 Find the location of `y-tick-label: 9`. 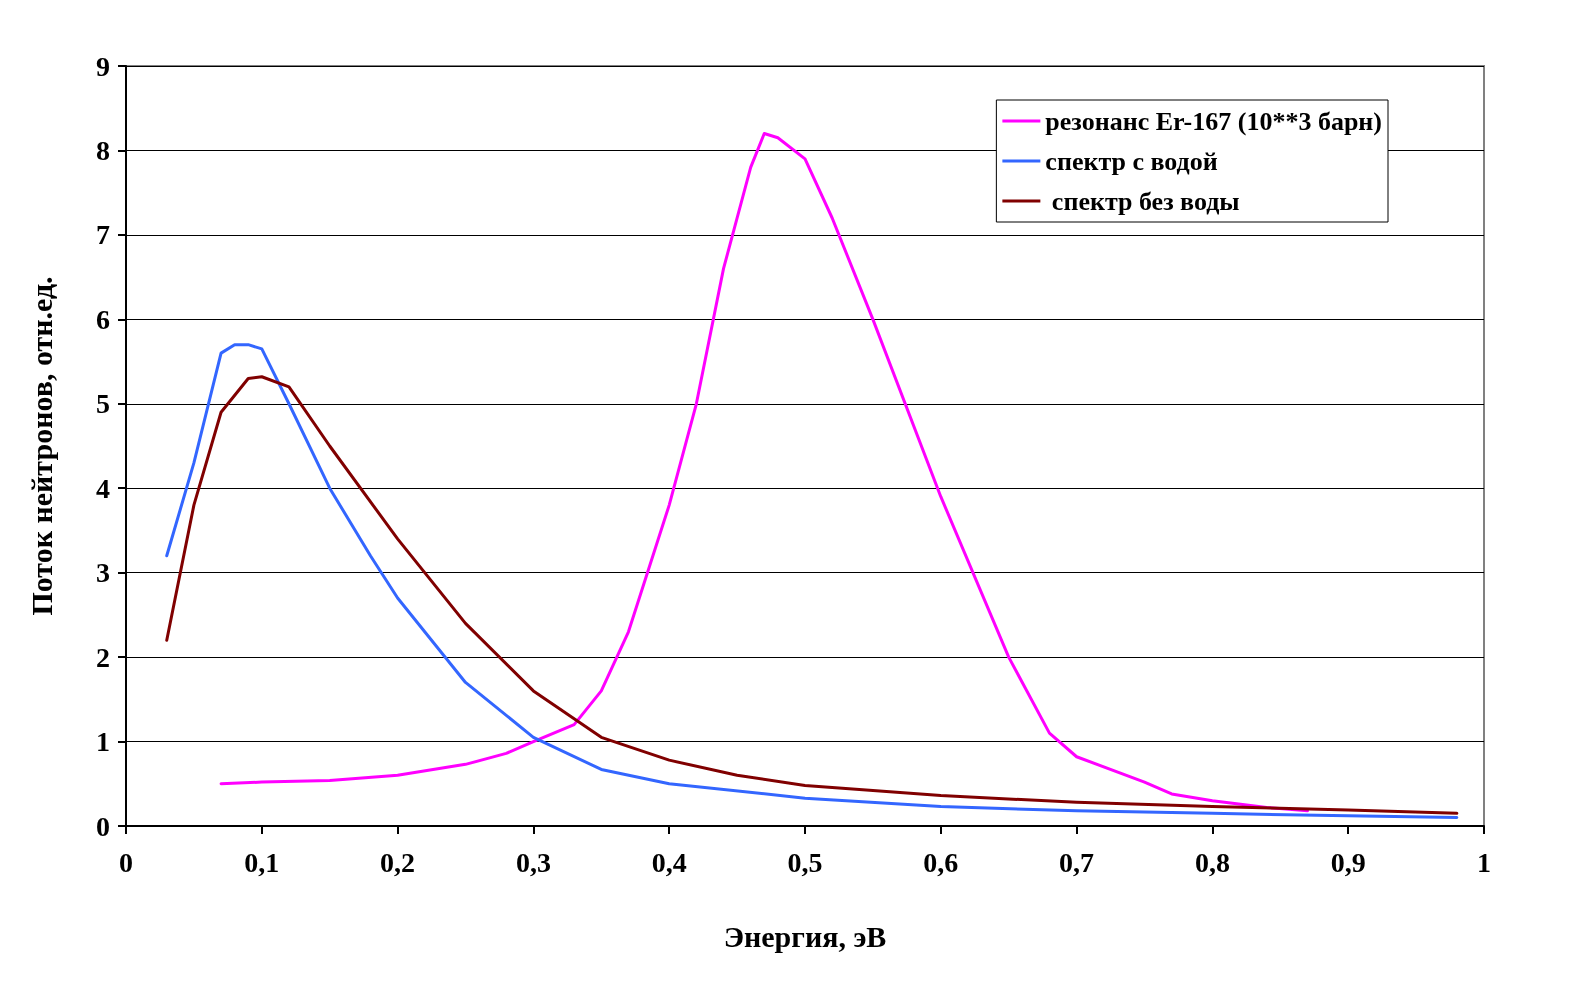

y-tick-label: 9 is located at coordinates (103, 66).